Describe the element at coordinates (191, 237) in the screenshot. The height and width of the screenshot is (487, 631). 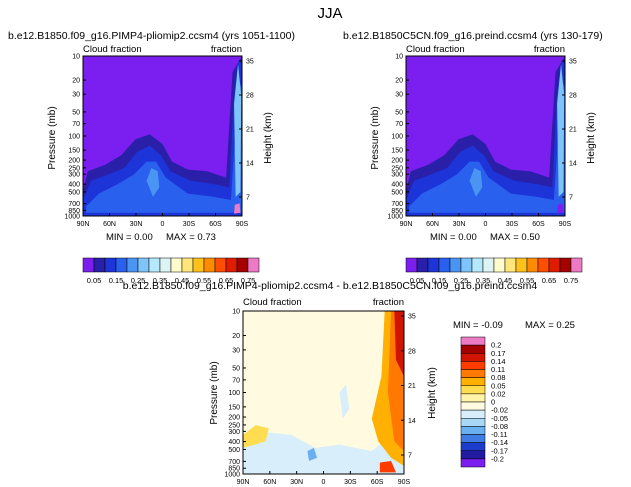
I see `panel-1-max-text: MAX = 0.73` at that location.